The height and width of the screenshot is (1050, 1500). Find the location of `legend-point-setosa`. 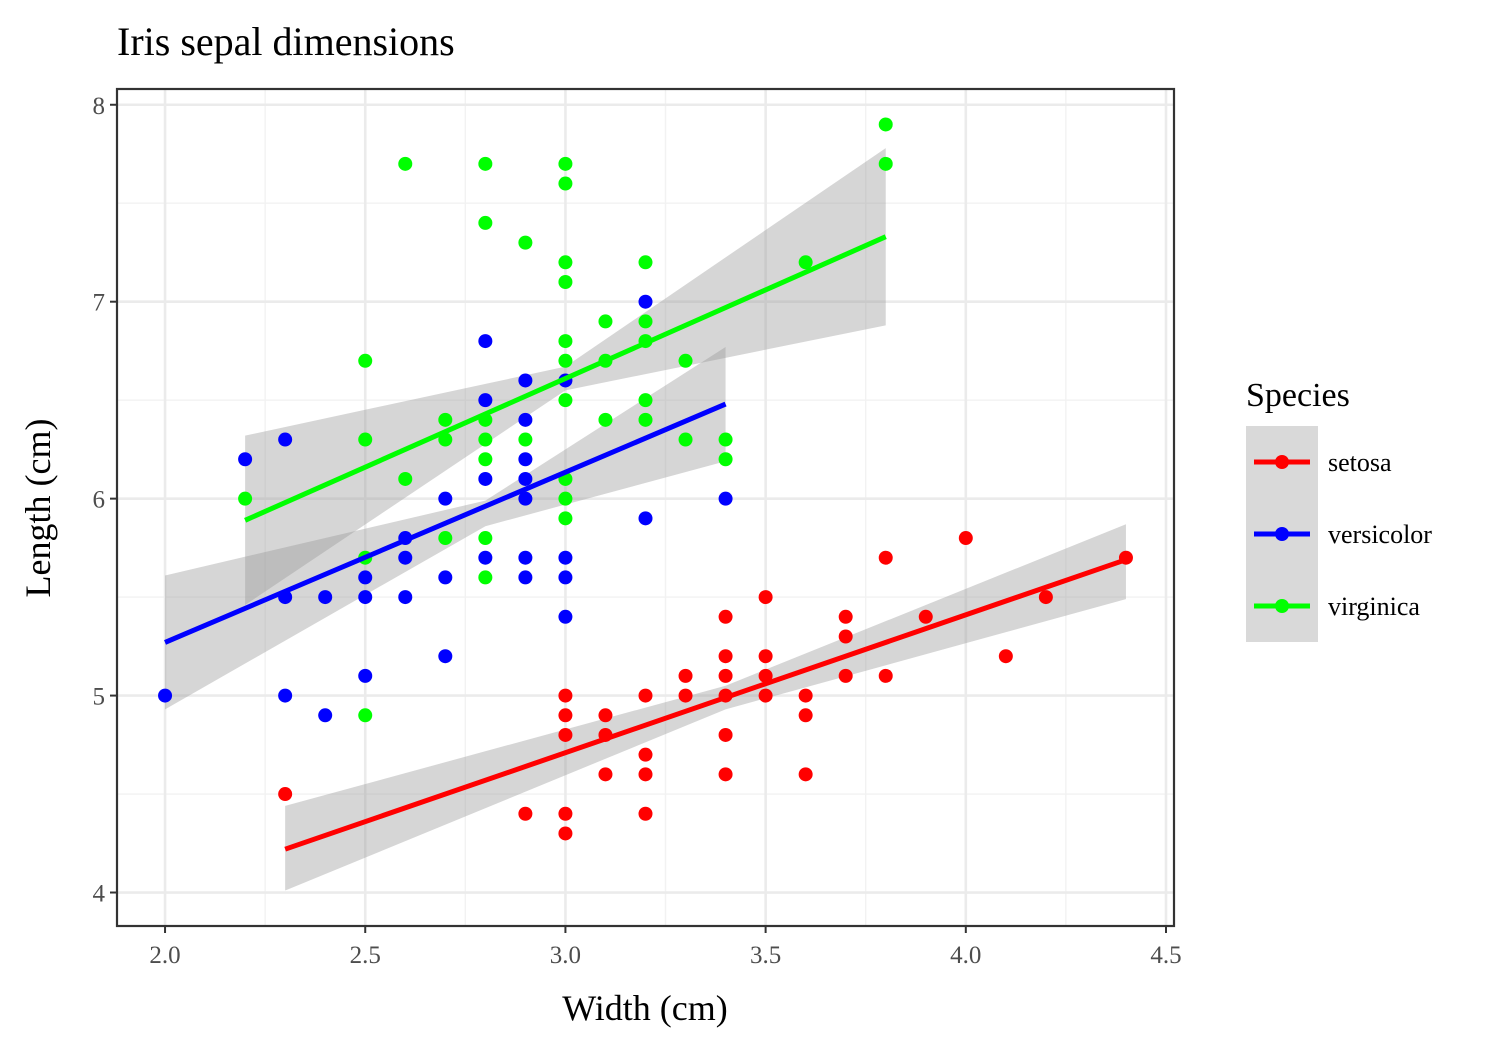

legend-point-setosa is located at coordinates (1282, 462).